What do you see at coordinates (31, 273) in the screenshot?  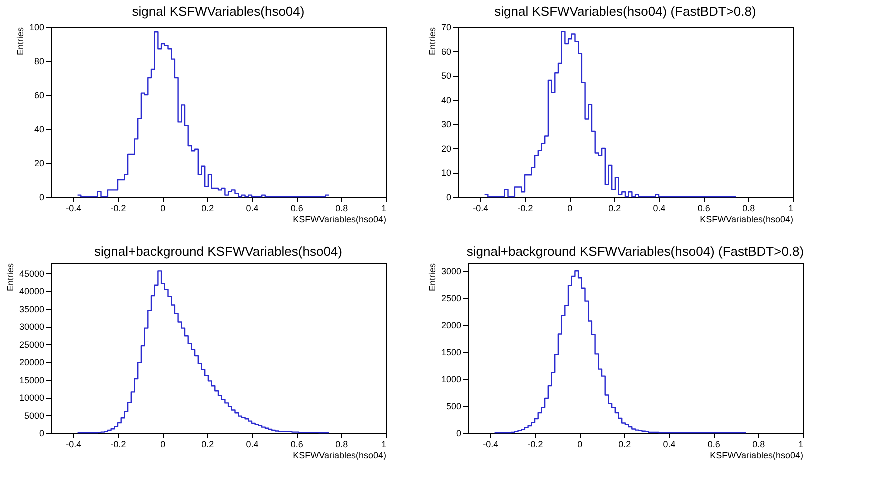 I see `y-tick-label: 45000` at bounding box center [31, 273].